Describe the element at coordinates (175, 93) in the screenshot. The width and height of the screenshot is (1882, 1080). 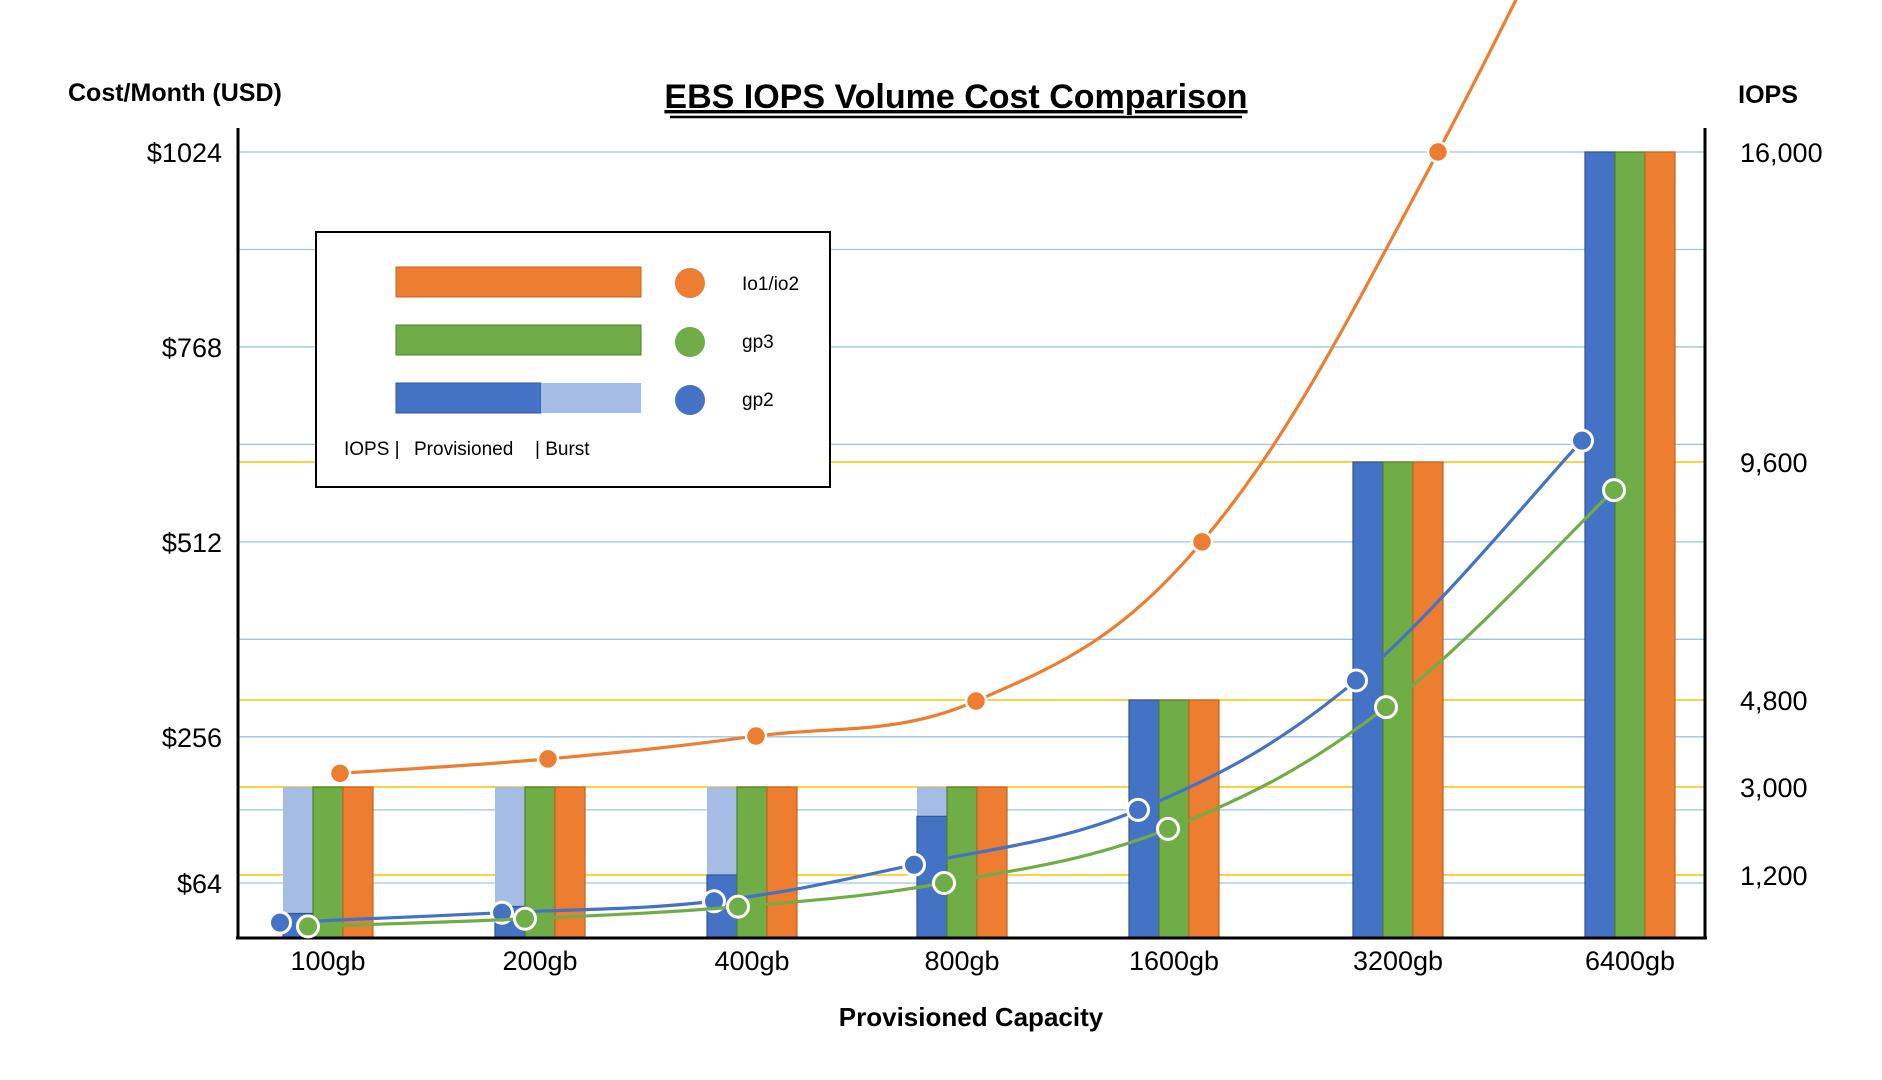
I see `left-axis-label: Cost/Month (USD)` at that location.